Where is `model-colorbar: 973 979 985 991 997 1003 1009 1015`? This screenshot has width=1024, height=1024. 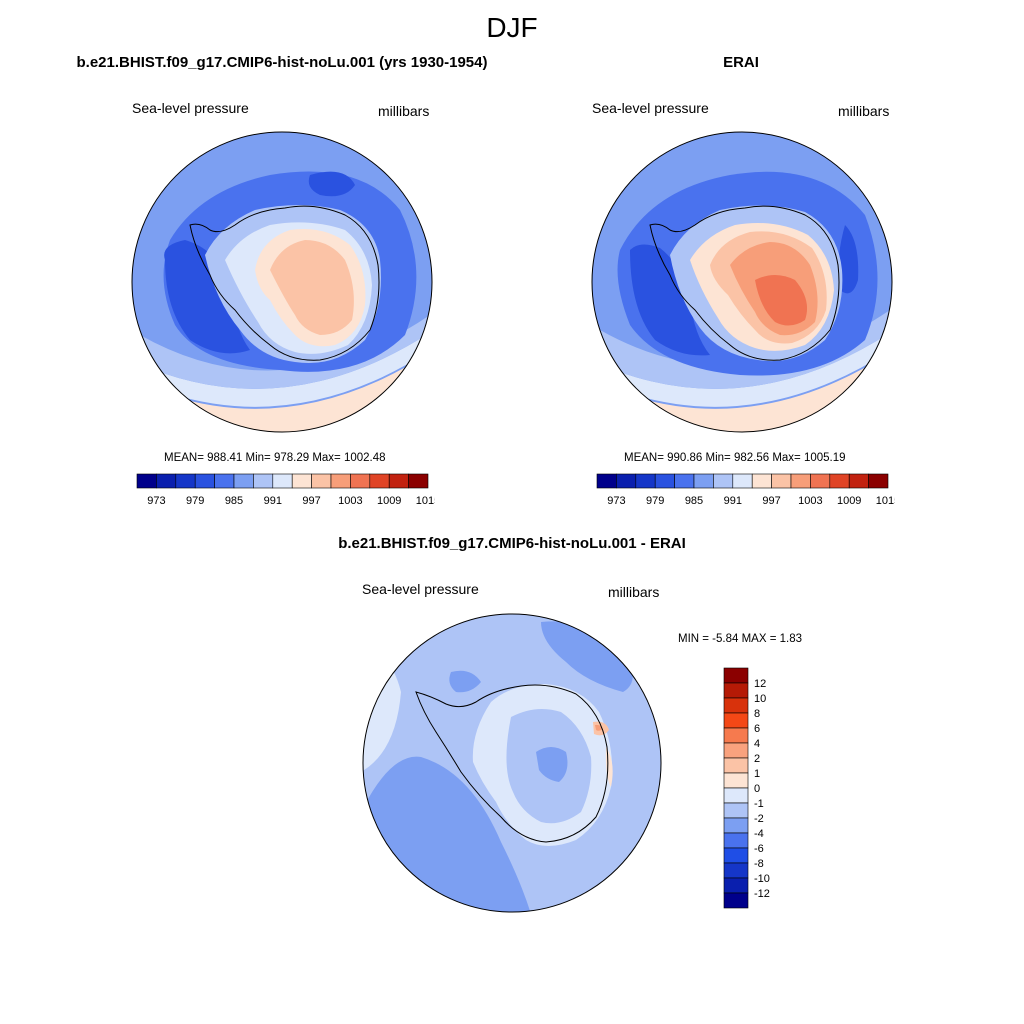 model-colorbar: 973 979 985 991 997 1003 1009 1015 is located at coordinates (285, 490).